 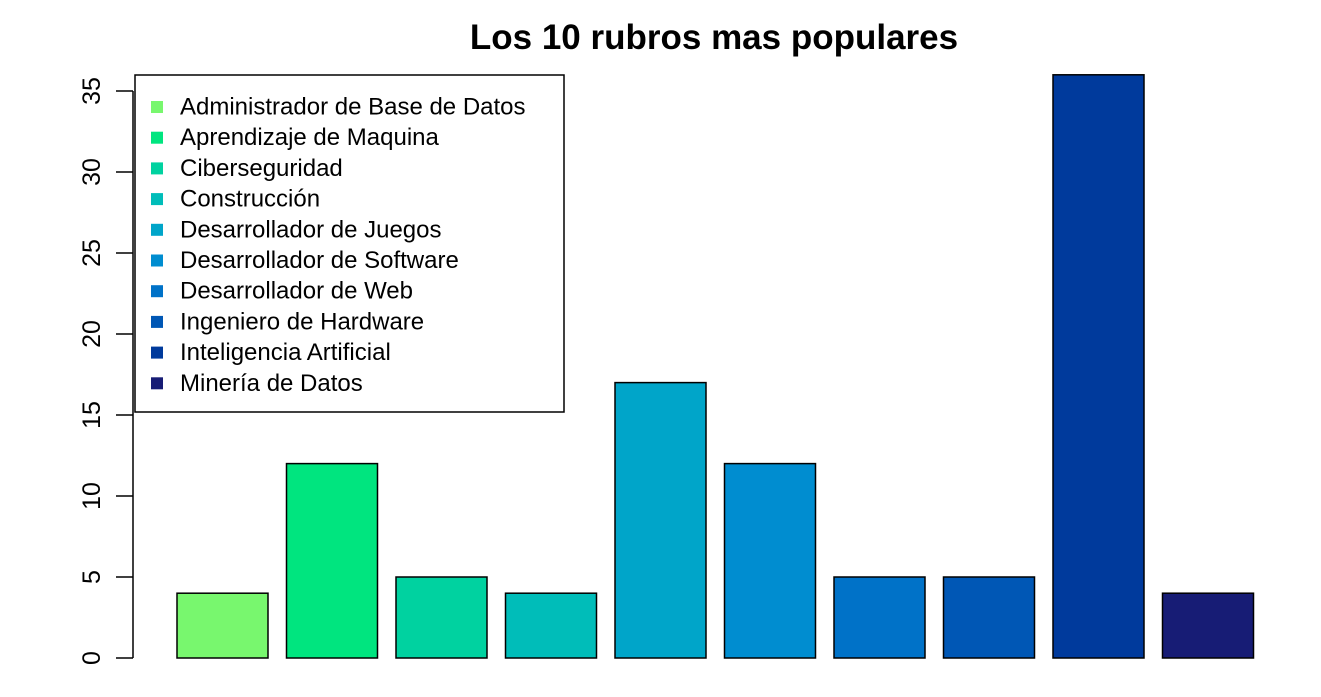 What do you see at coordinates (310, 229) in the screenshot?
I see `legend-label: Desarrollador de Juegos` at bounding box center [310, 229].